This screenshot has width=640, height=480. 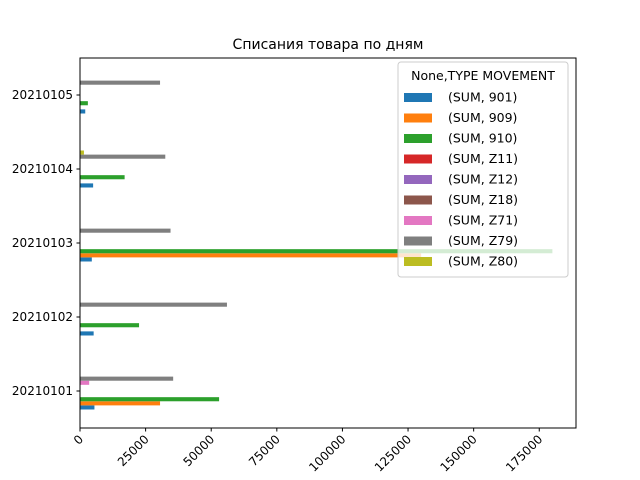 I want to click on y-tick-label: 20210103, so click(x=42, y=243).